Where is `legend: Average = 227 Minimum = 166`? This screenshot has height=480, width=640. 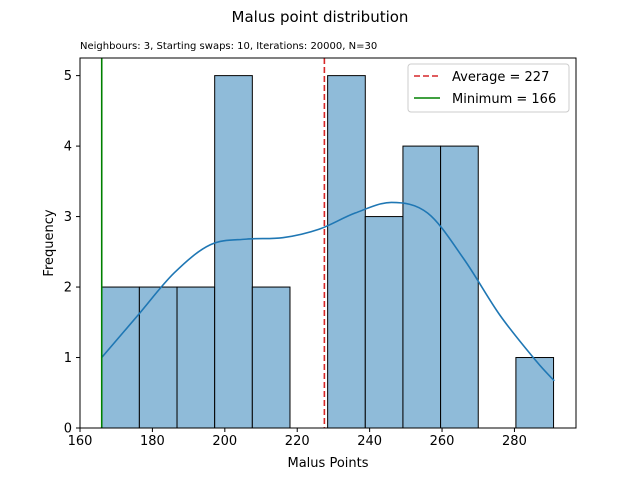 legend: Average = 227 Minimum = 166 is located at coordinates (488, 88).